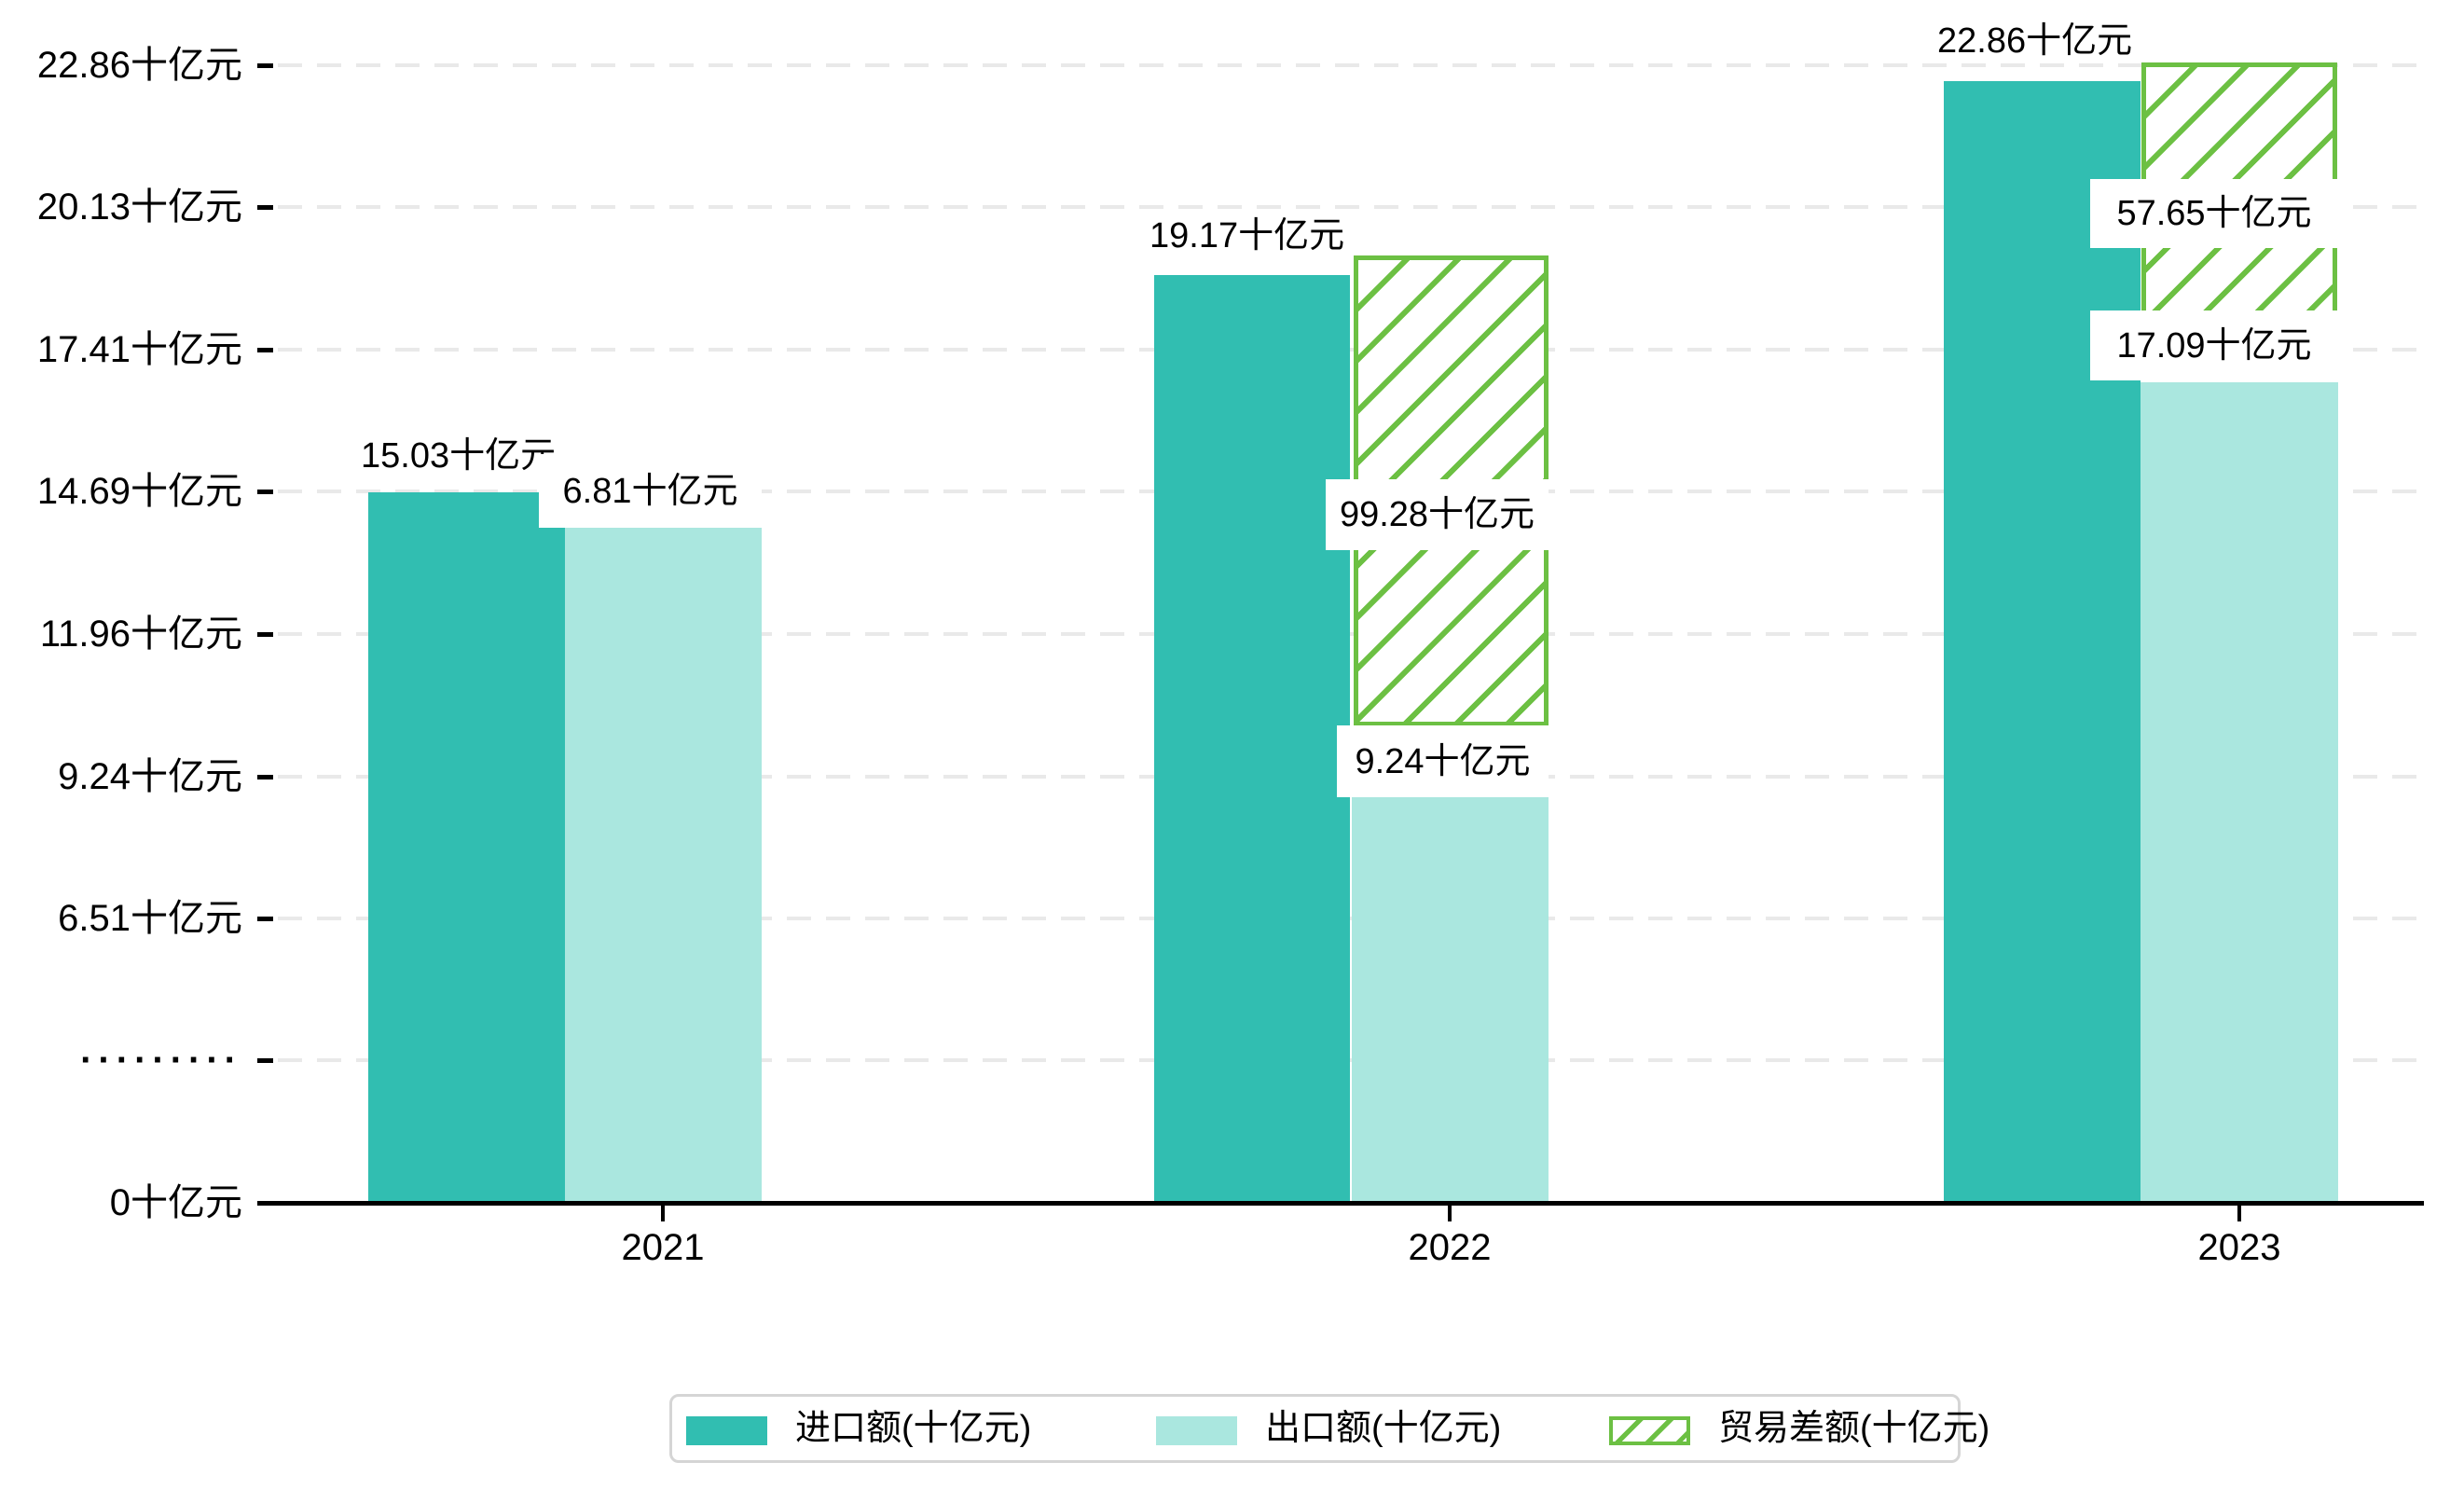 The image size is (2464, 1490). I want to click on legend-swatch-balance-icon, so click(1649, 1430).